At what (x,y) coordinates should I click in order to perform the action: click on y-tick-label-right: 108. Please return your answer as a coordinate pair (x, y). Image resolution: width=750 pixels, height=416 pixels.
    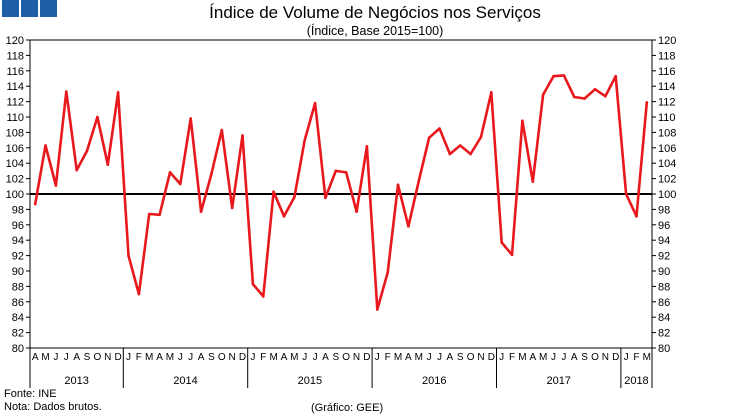
    Looking at the image, I should click on (667, 133).